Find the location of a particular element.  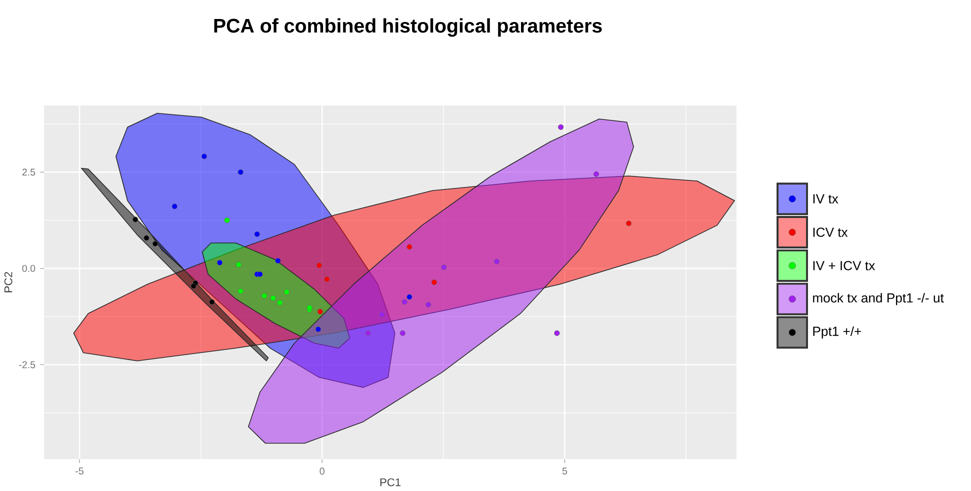

y-tick-label: 2.5 is located at coordinates (29, 172).